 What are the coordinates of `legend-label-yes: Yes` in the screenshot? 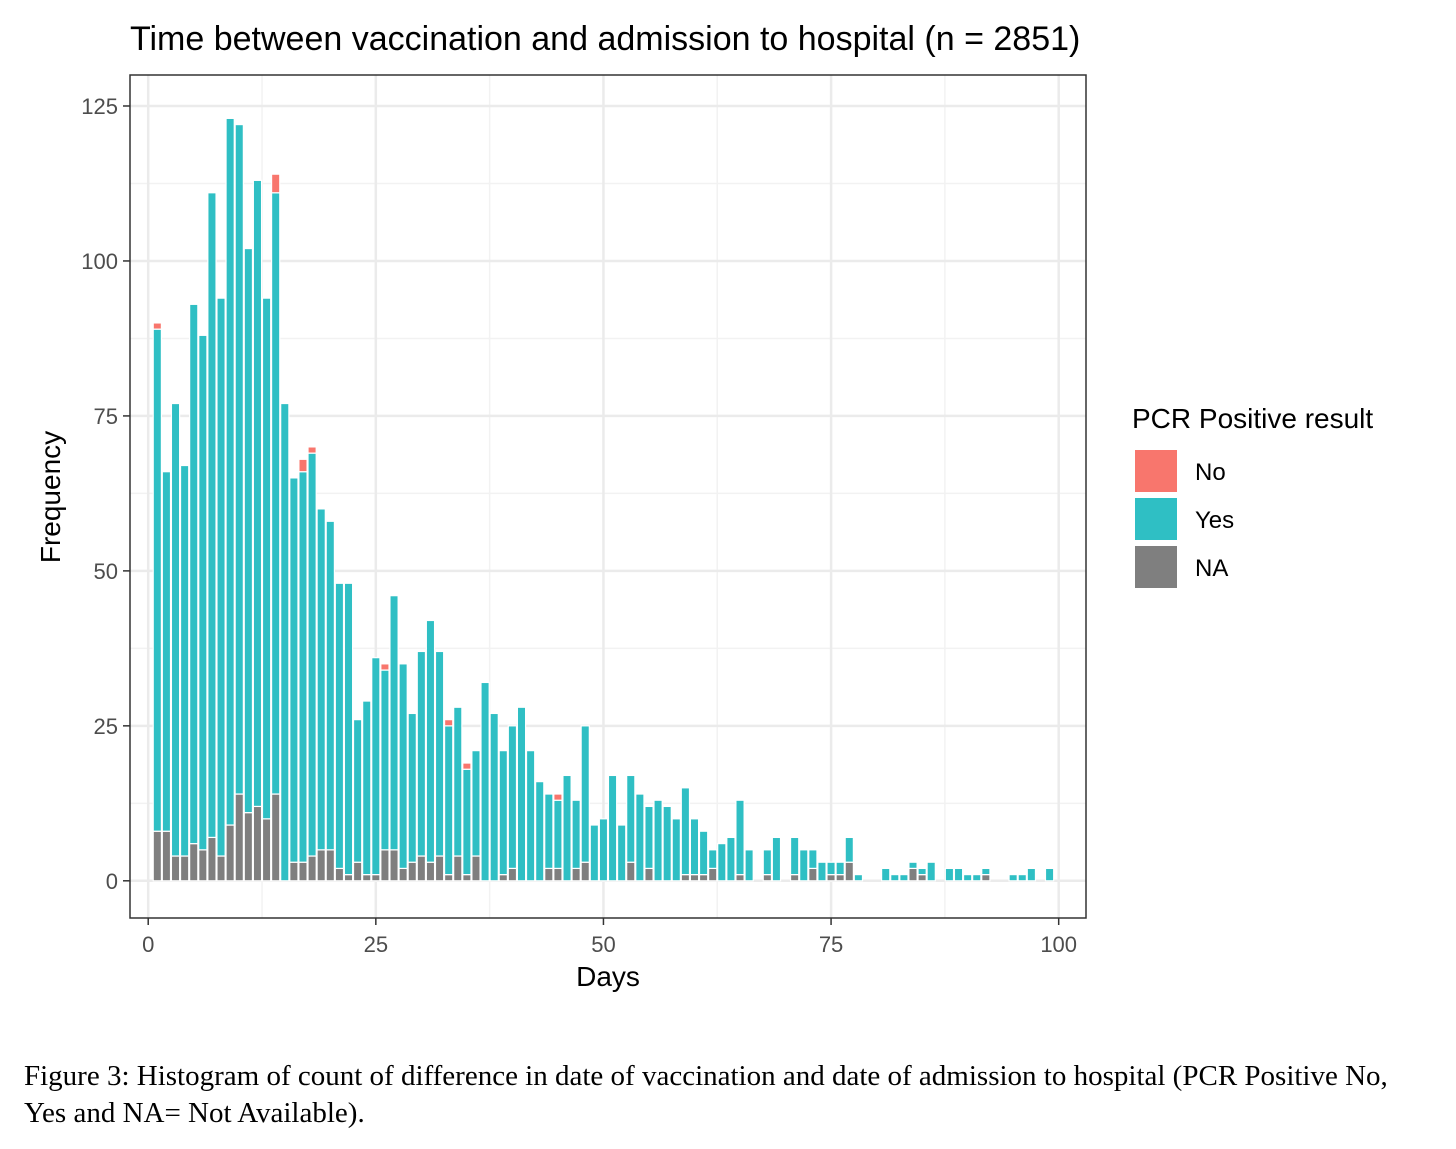 It's located at (1214, 520).